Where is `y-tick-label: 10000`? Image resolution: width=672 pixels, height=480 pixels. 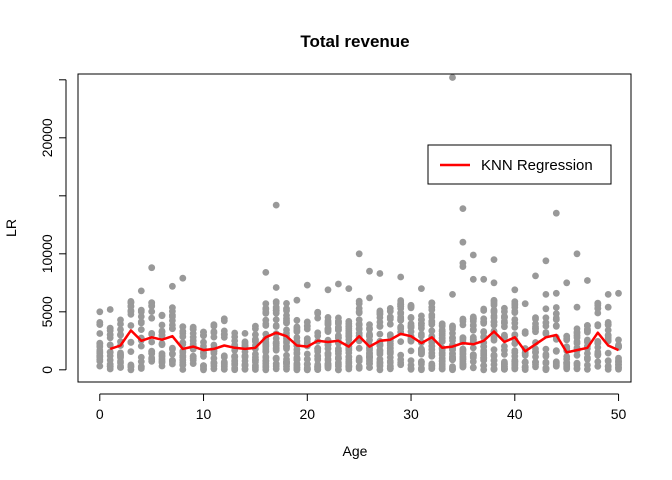 y-tick-label: 10000 is located at coordinates (47, 253).